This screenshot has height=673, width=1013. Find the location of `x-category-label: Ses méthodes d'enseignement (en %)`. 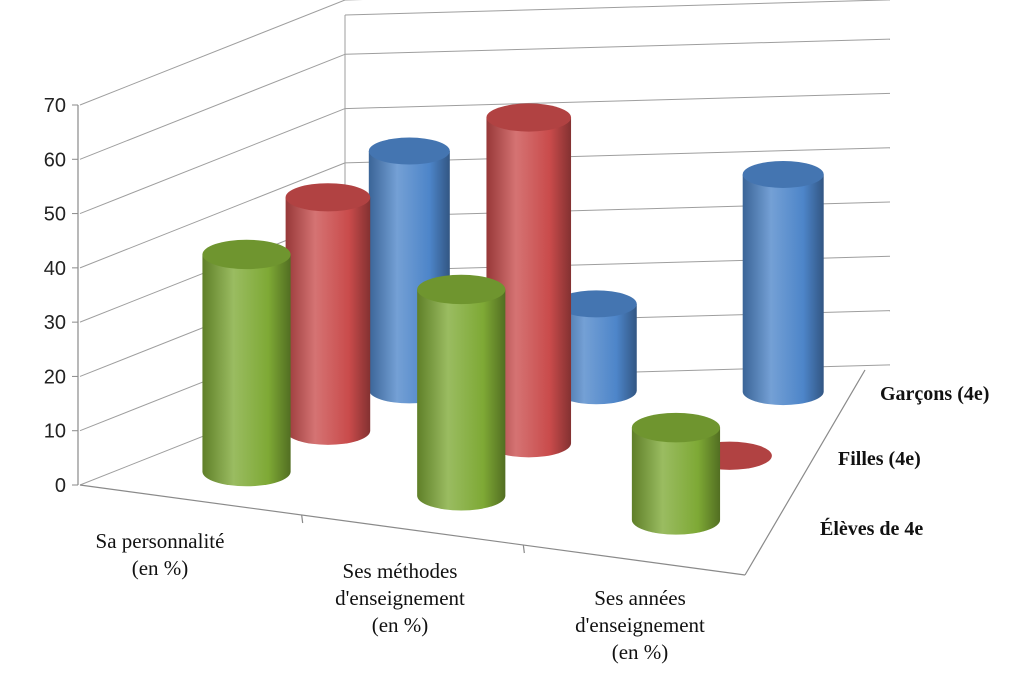

x-category-label: Ses méthodes d'enseignement (en %) is located at coordinates (400, 598).